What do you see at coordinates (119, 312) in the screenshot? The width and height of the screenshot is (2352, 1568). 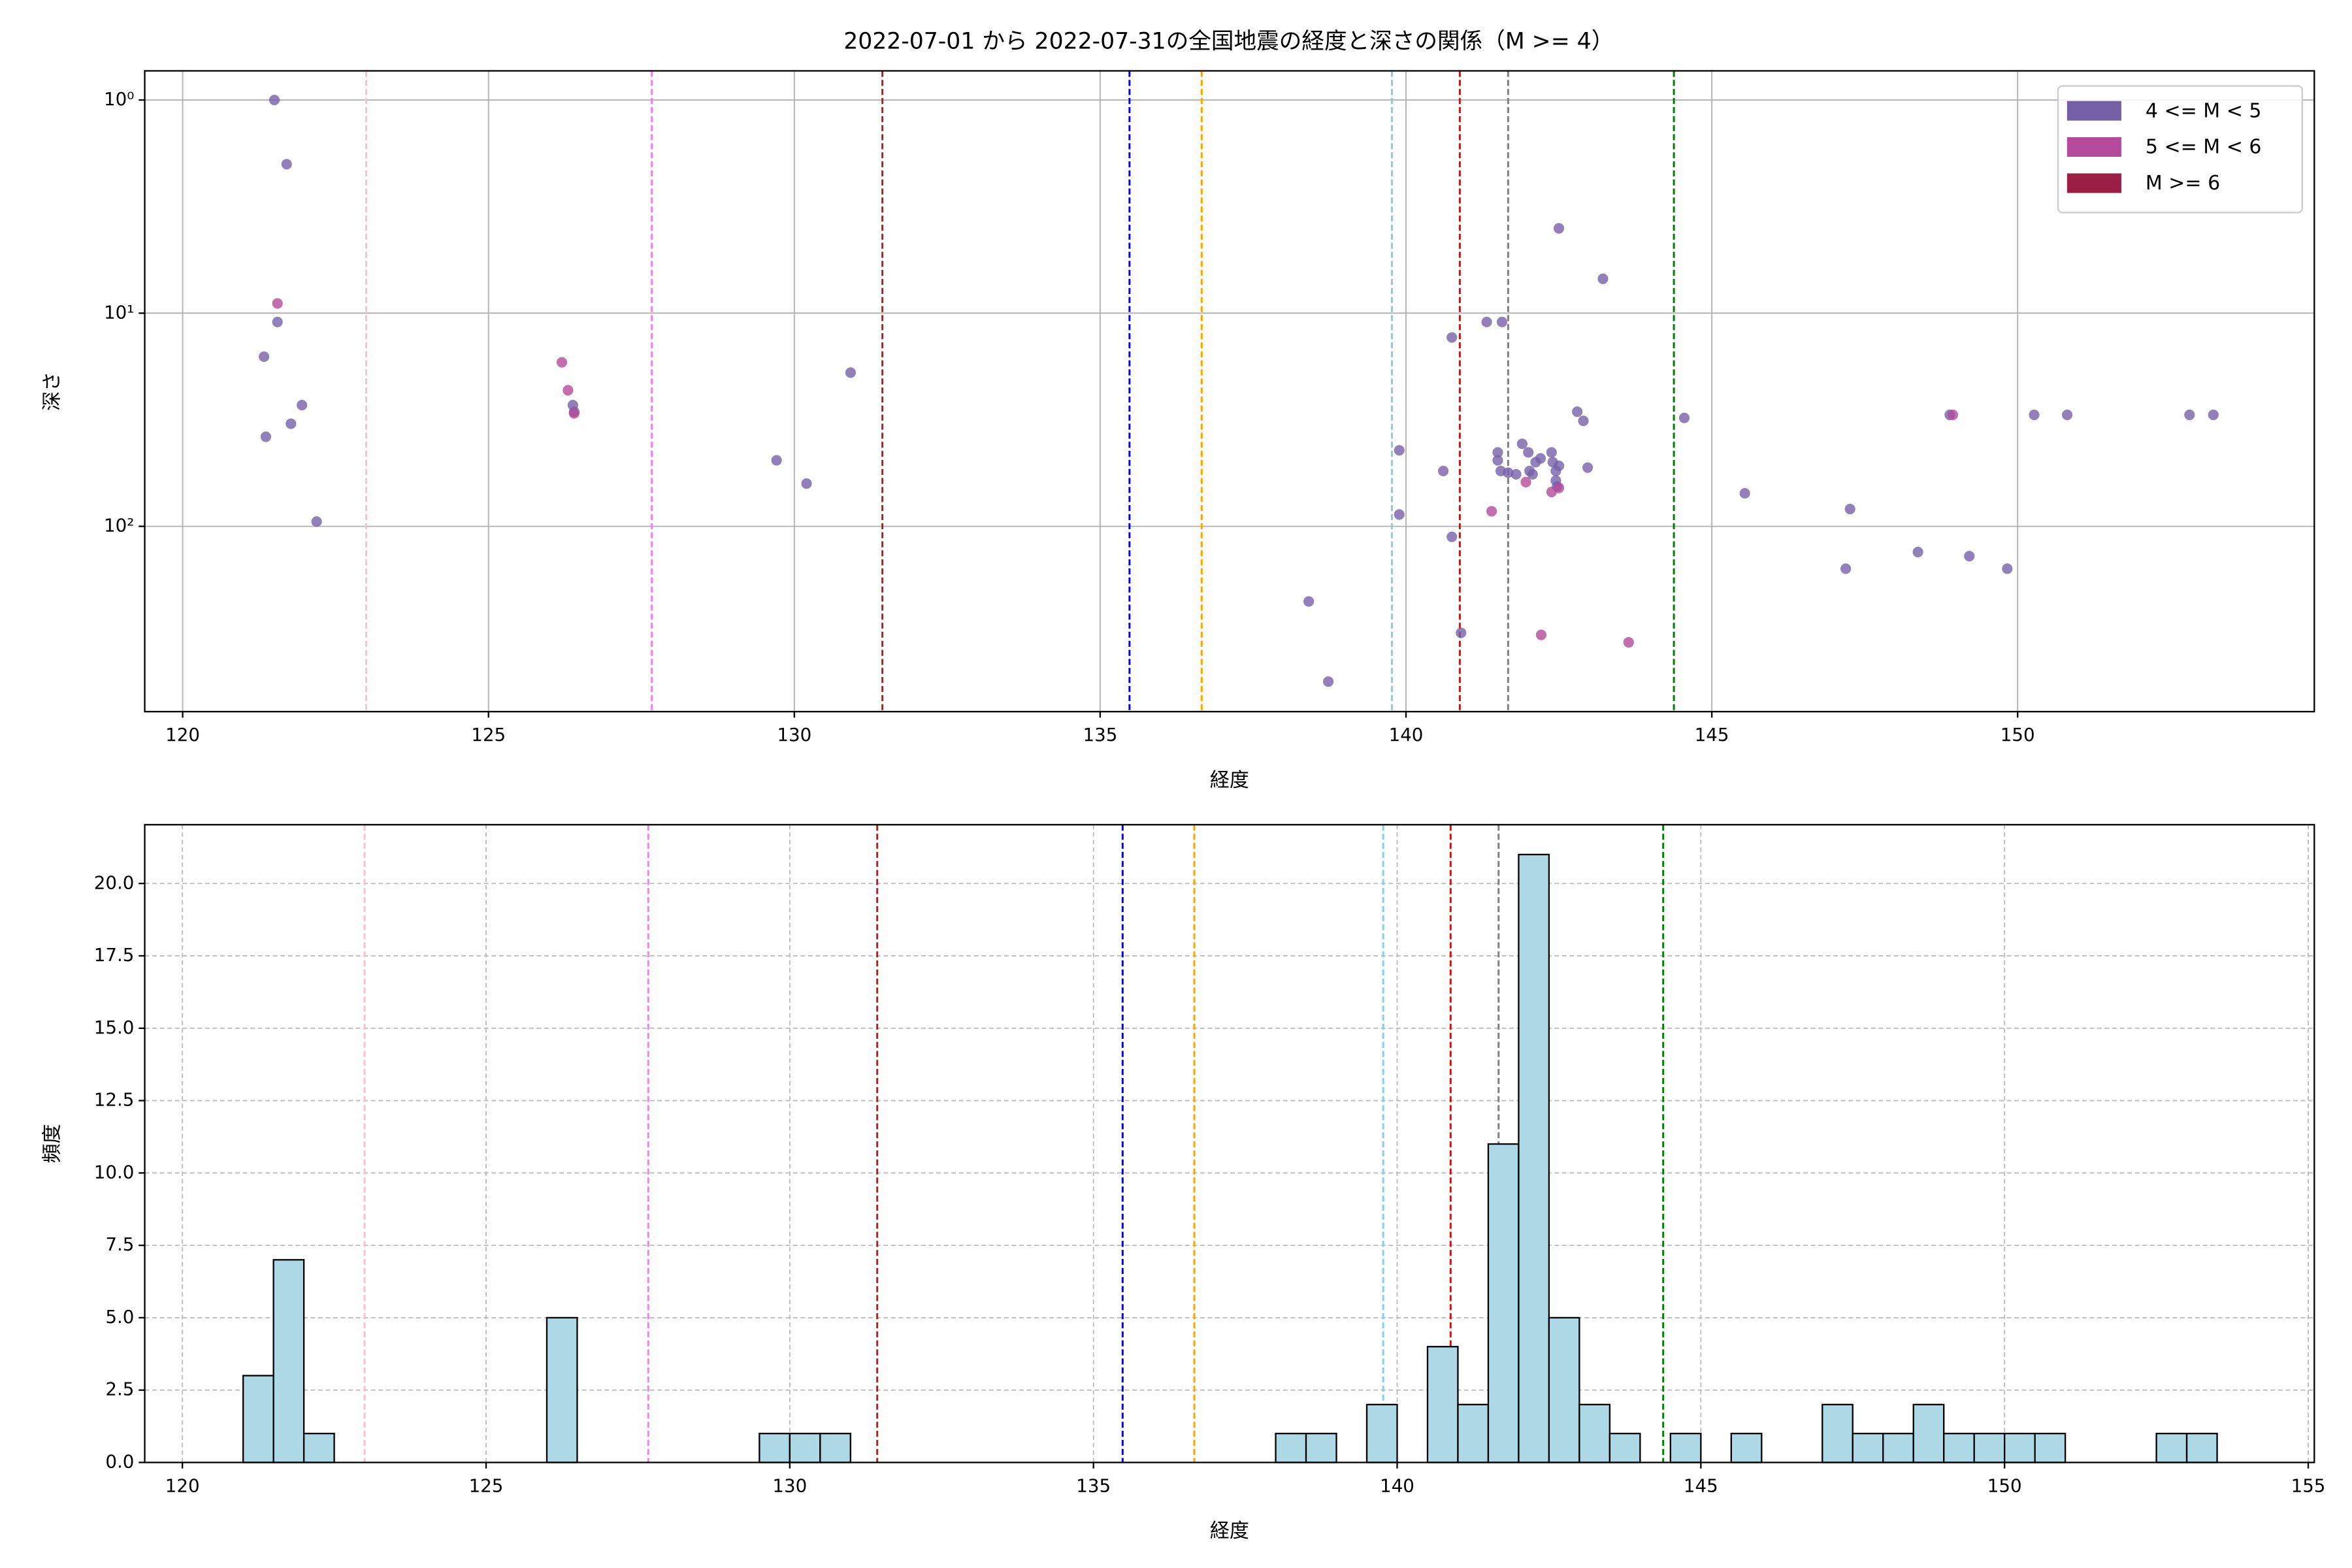 I see `y-tick-label: 10¹` at bounding box center [119, 312].